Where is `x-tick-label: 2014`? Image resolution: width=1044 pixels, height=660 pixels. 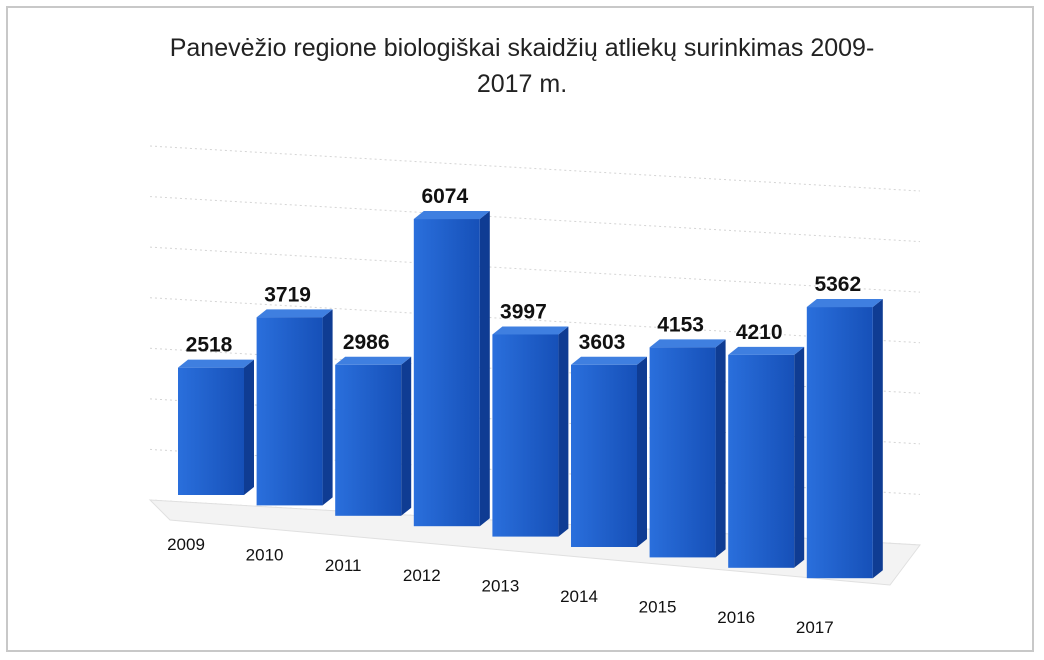
x-tick-label: 2014 is located at coordinates (579, 596).